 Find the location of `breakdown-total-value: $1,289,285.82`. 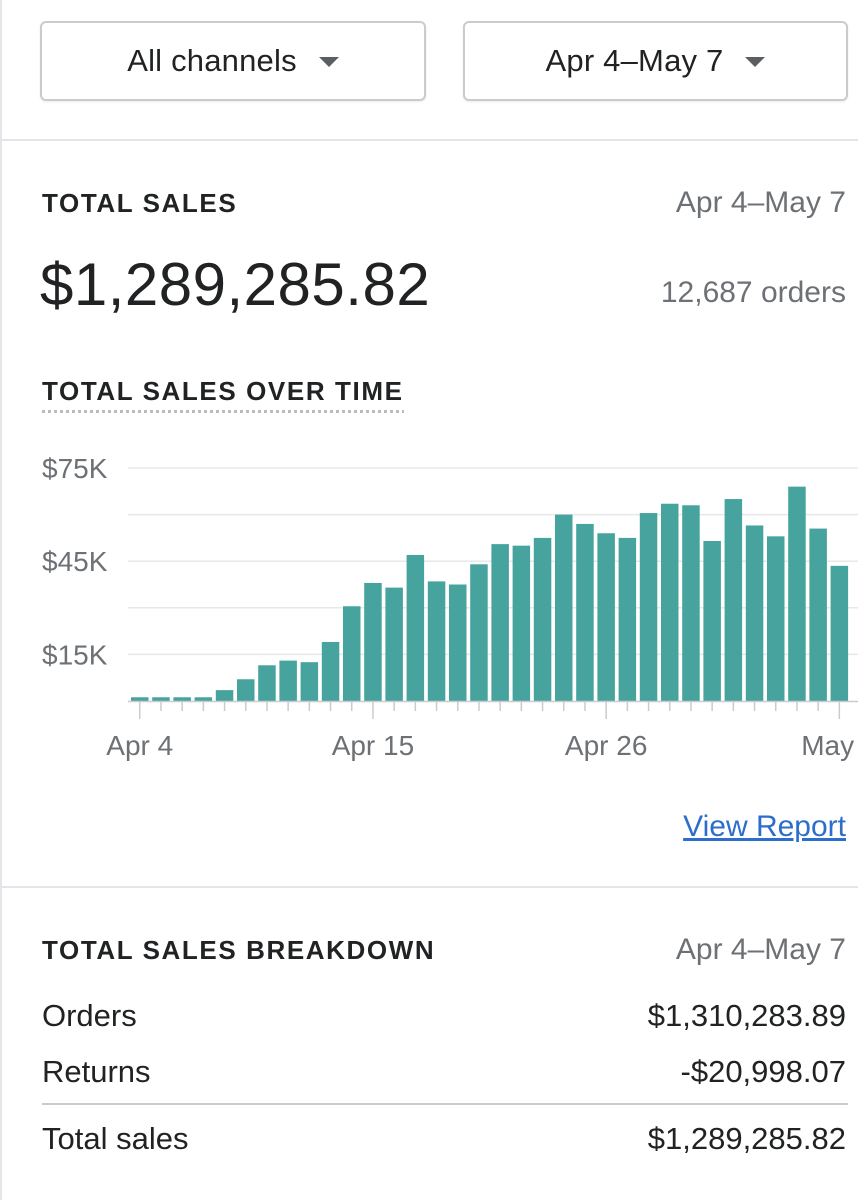

breakdown-total-value: $1,289,285.82 is located at coordinates (746, 1138).